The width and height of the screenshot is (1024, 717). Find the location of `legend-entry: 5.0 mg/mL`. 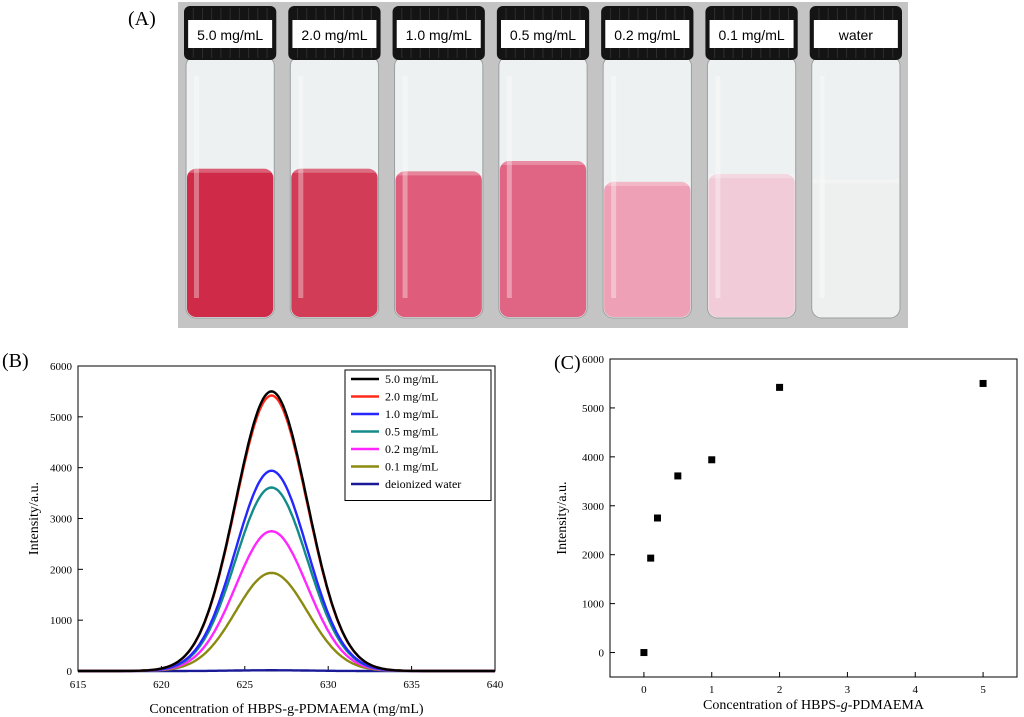

legend-entry: 5.0 mg/mL is located at coordinates (411, 379).